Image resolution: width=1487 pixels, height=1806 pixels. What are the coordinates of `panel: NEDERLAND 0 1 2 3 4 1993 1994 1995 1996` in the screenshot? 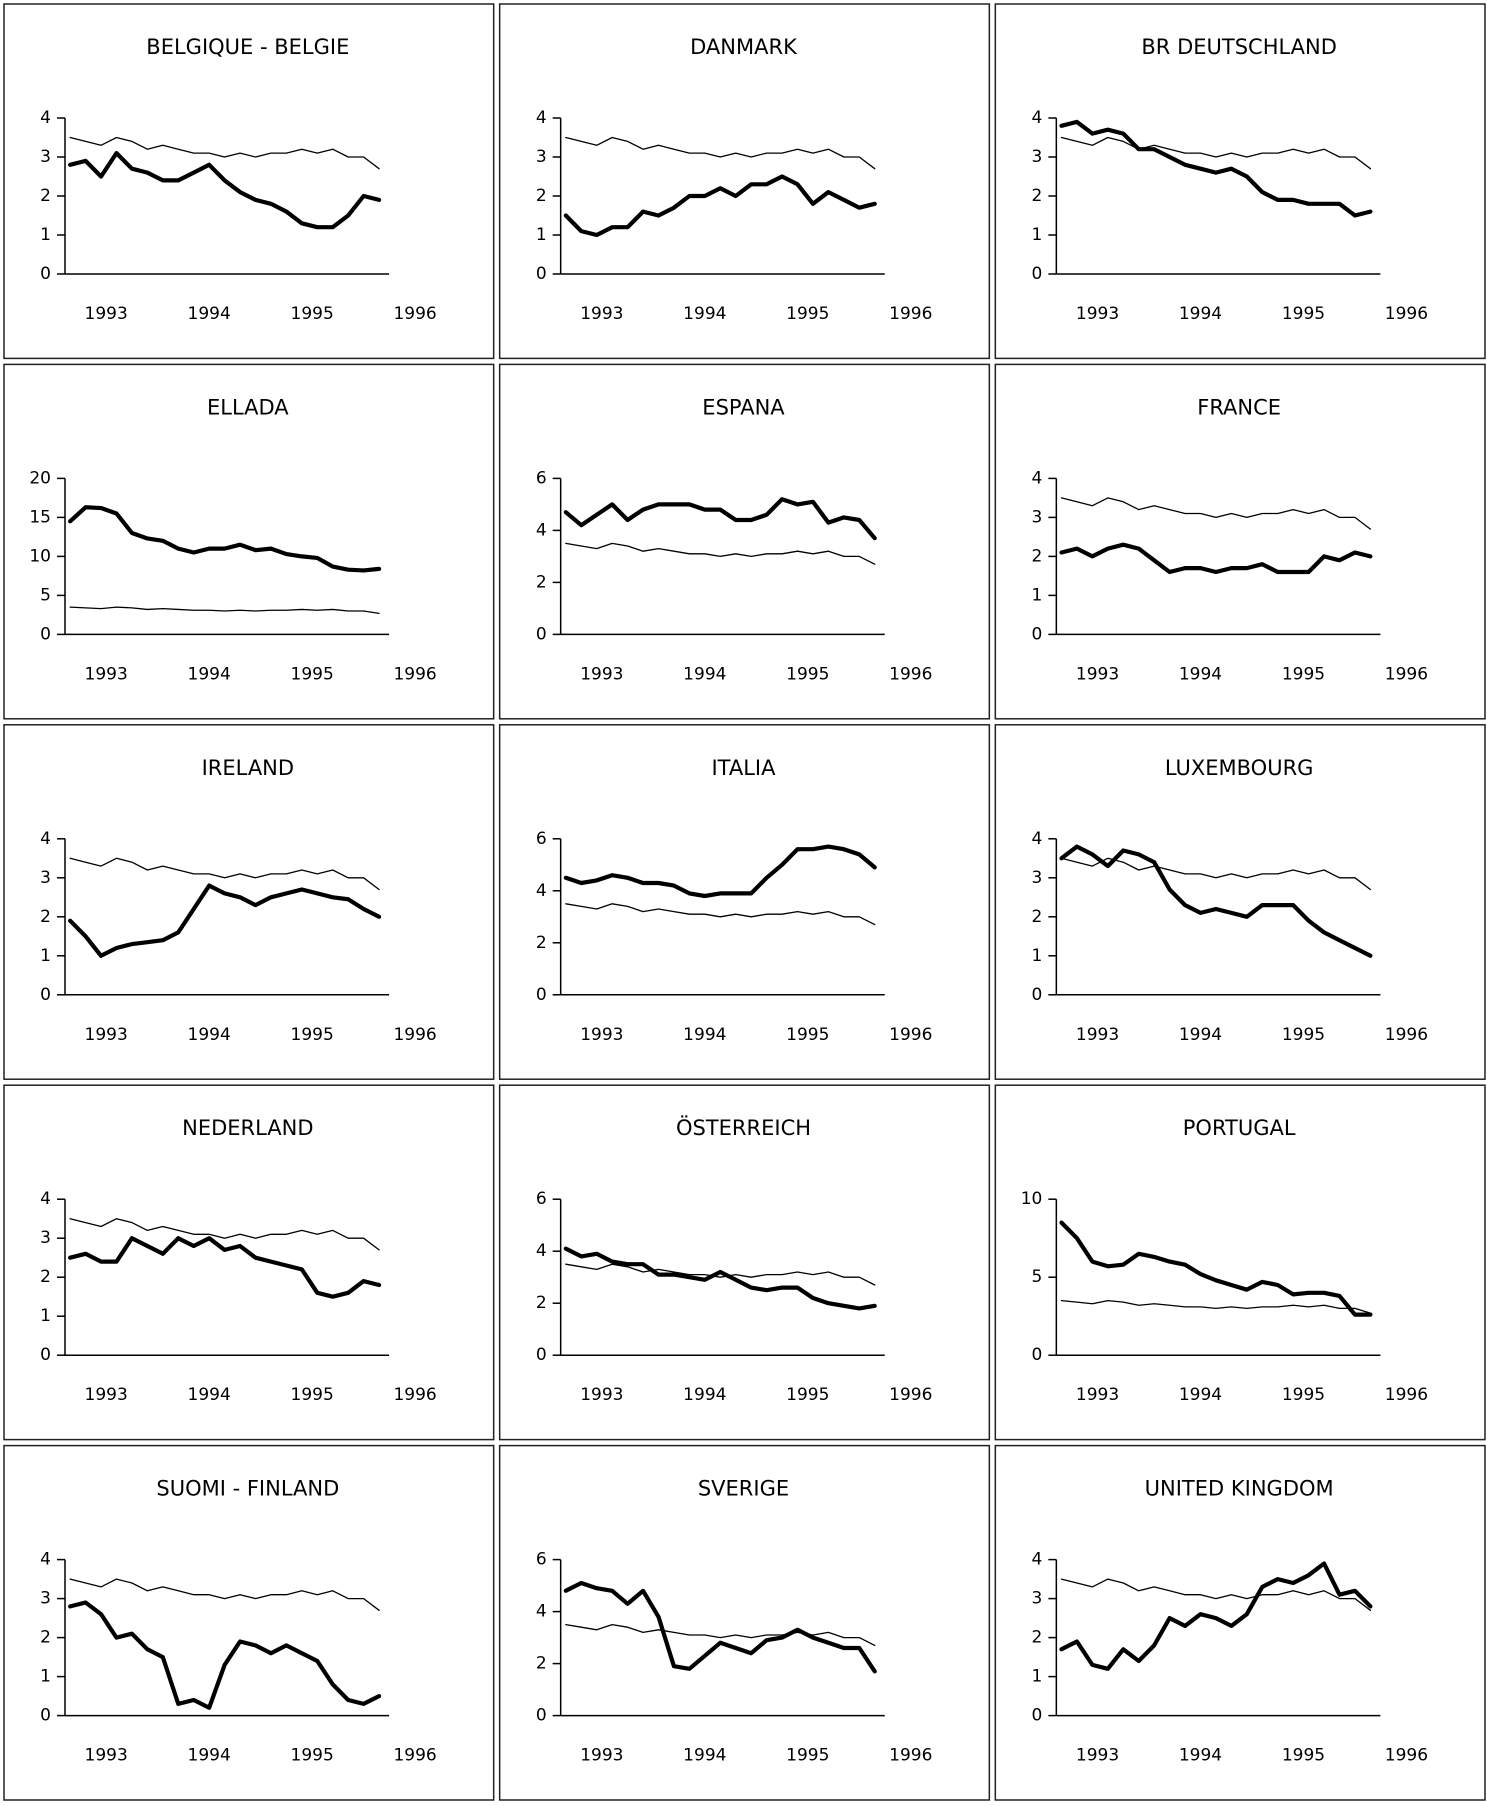 It's located at (249, 1262).